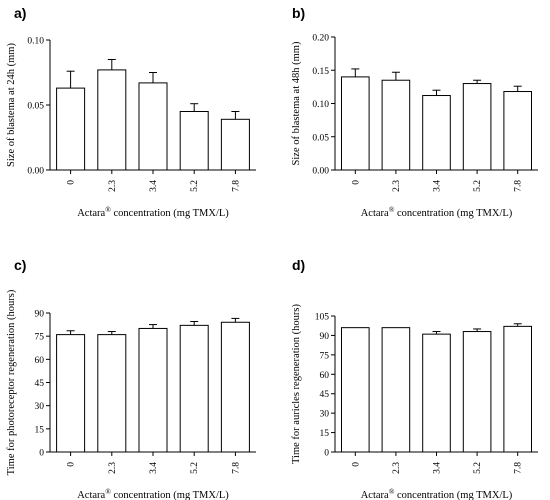  I want to click on panel-a-x-tick-label: 3.4, so click(154, 186).